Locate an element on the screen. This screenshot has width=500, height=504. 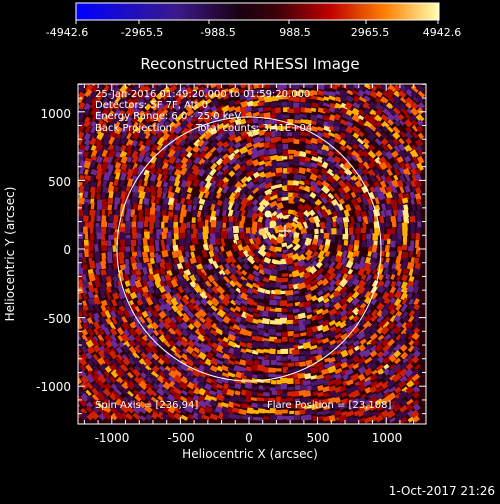
y-tick-label: 500 is located at coordinates (59, 182).